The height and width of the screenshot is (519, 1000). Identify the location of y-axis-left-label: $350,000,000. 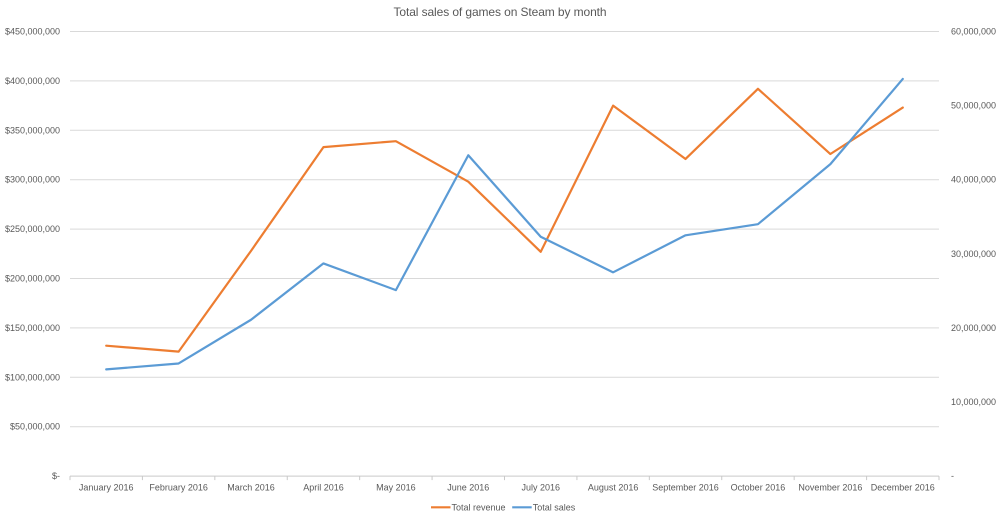
(32, 130).